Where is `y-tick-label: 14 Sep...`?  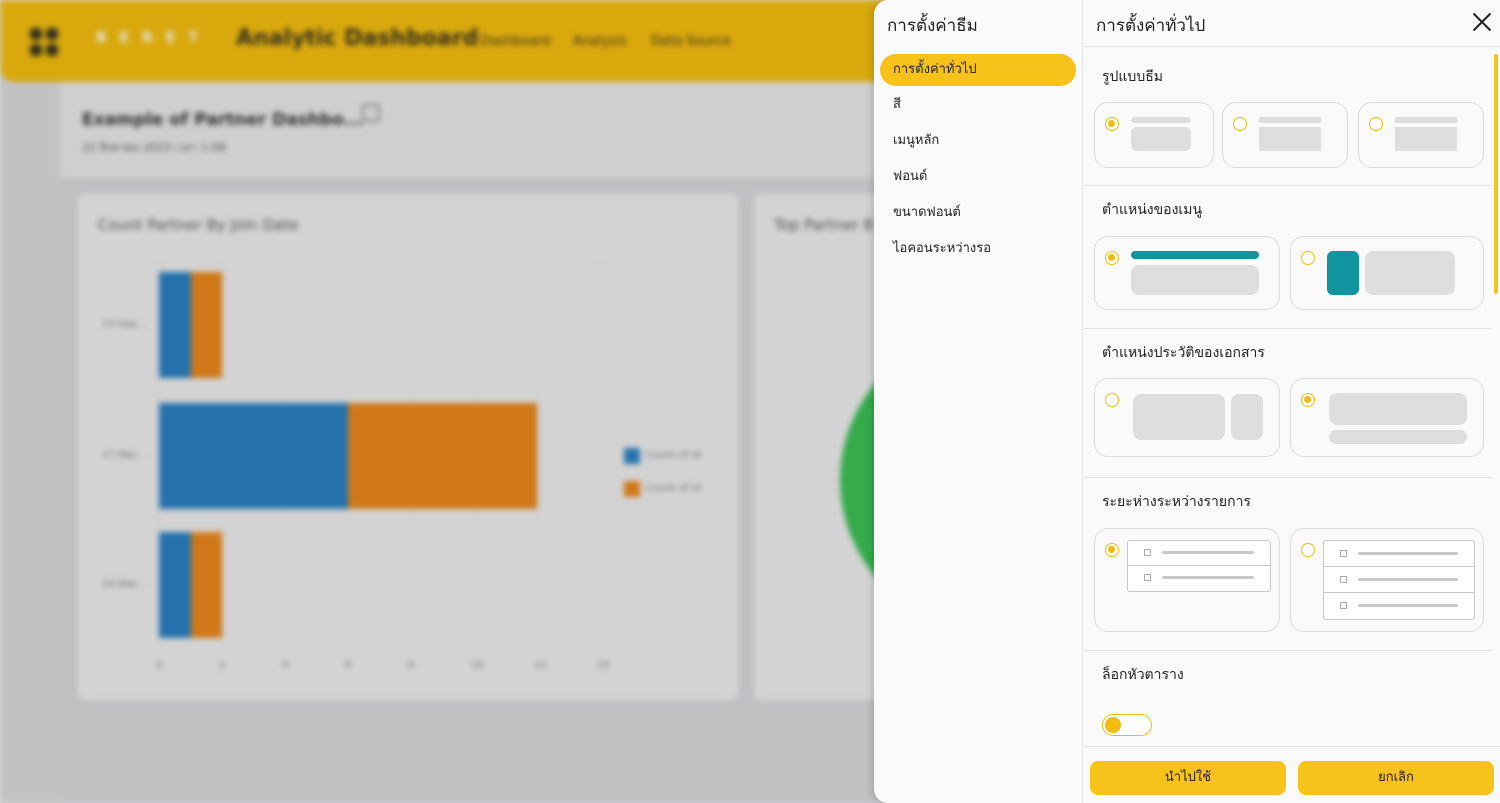 y-tick-label: 14 Sep... is located at coordinates (124, 324).